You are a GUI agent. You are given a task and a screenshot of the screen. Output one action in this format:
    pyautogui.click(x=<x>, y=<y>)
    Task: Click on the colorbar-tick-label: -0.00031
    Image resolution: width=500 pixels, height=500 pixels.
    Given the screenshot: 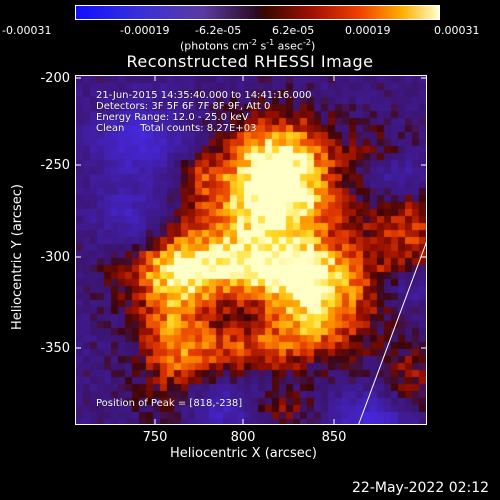 What is the action you would take?
    pyautogui.click(x=27, y=30)
    